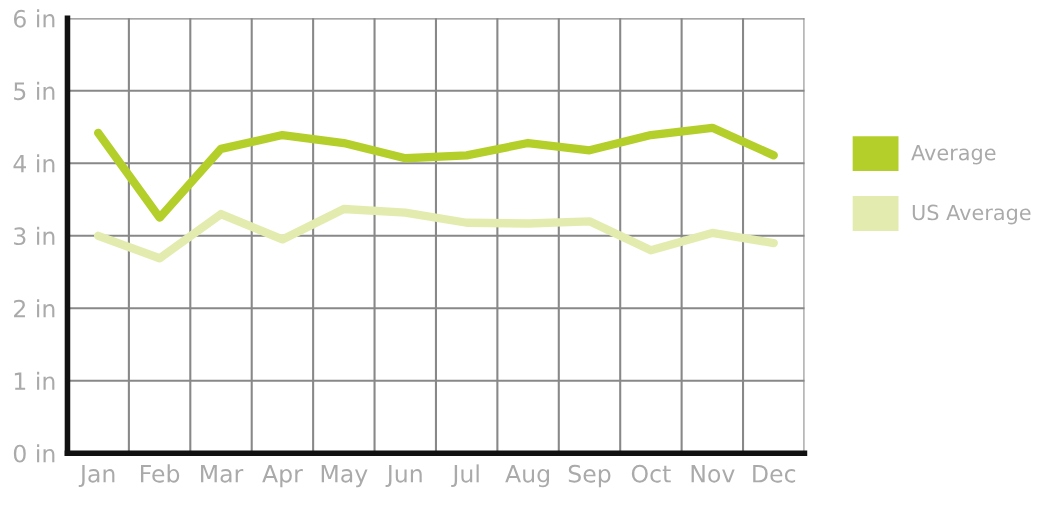  What do you see at coordinates (96, 476) in the screenshot?
I see `x-tick-label: Jan` at bounding box center [96, 476].